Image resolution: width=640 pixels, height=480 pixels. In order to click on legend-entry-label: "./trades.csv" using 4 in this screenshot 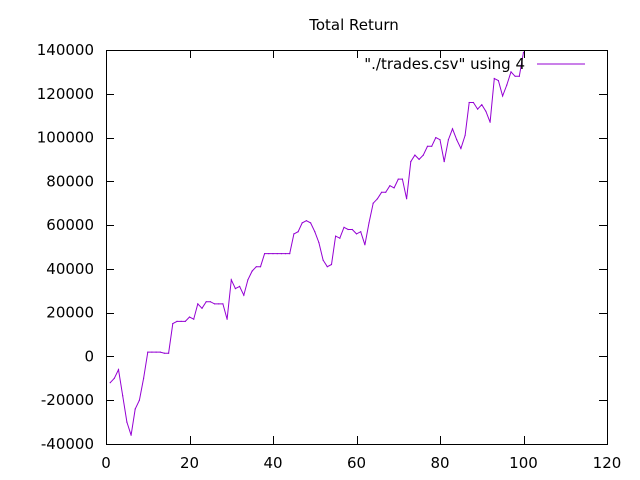, I will do `click(444, 64)`.